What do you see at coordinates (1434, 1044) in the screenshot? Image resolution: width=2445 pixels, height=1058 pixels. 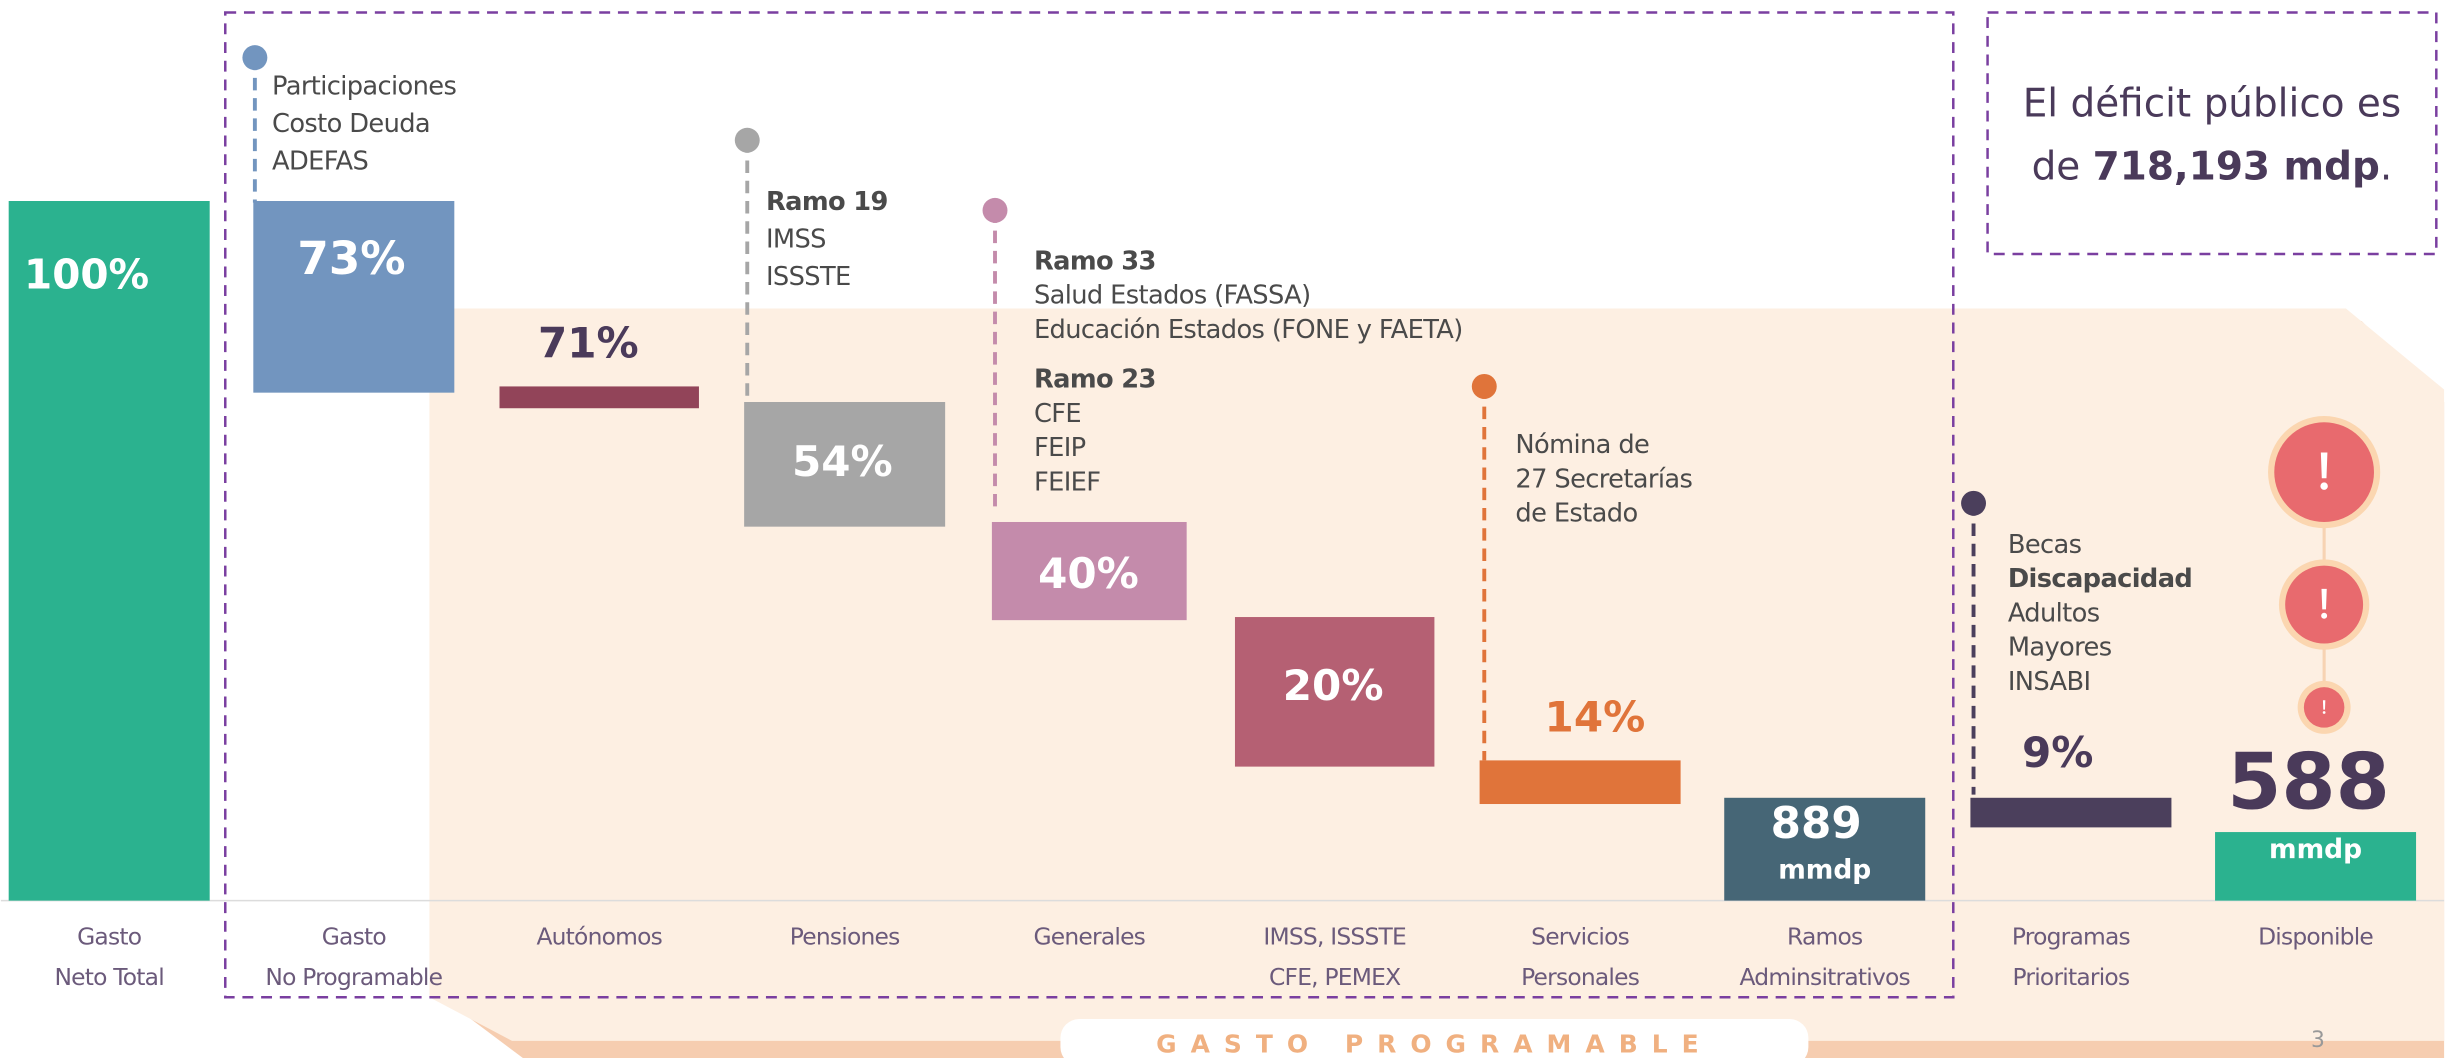 I see `footer-label: GASTO PROGRAMABLE` at bounding box center [1434, 1044].